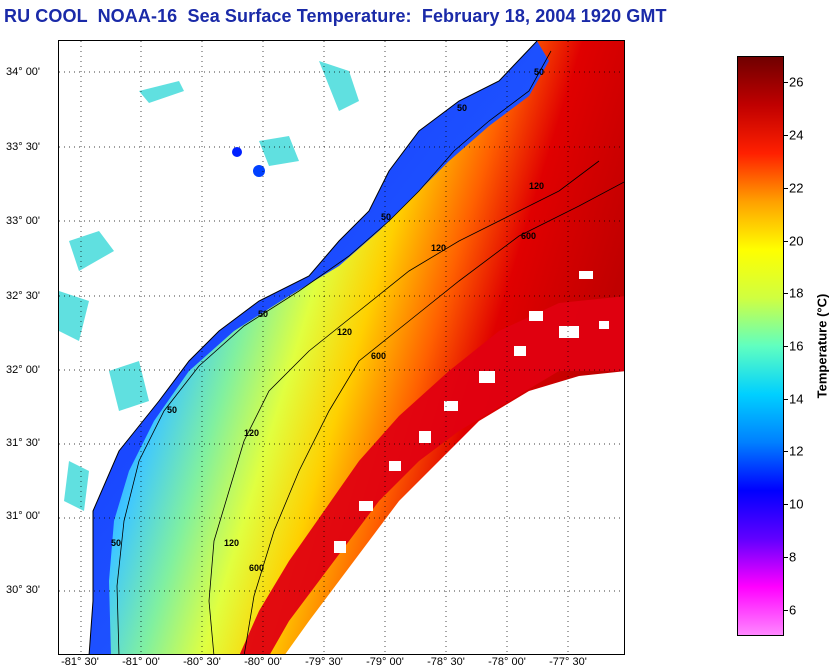 The width and height of the screenshot is (830, 672). I want to click on colorbar-tick-label: 26, so click(796, 82).